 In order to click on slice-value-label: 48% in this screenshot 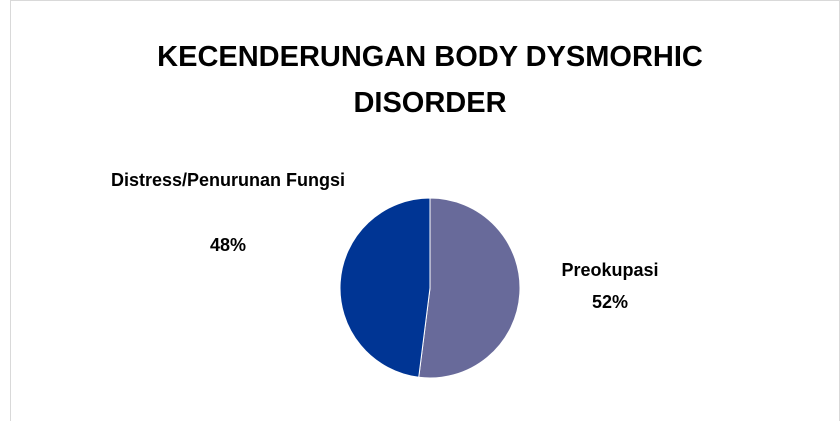, I will do `click(228, 245)`.